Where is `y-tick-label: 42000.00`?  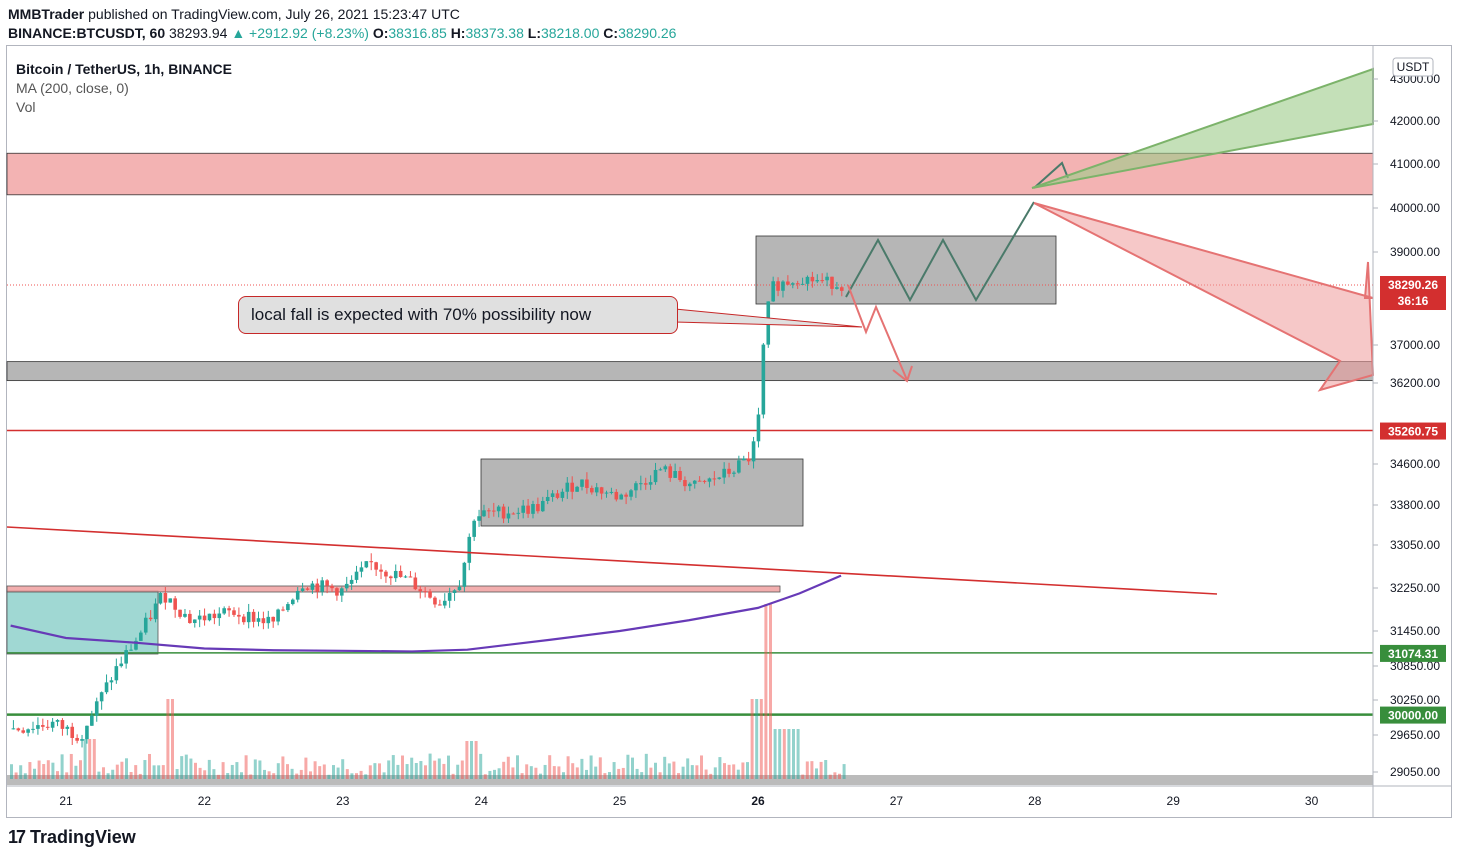 y-tick-label: 42000.00 is located at coordinates (1415, 121).